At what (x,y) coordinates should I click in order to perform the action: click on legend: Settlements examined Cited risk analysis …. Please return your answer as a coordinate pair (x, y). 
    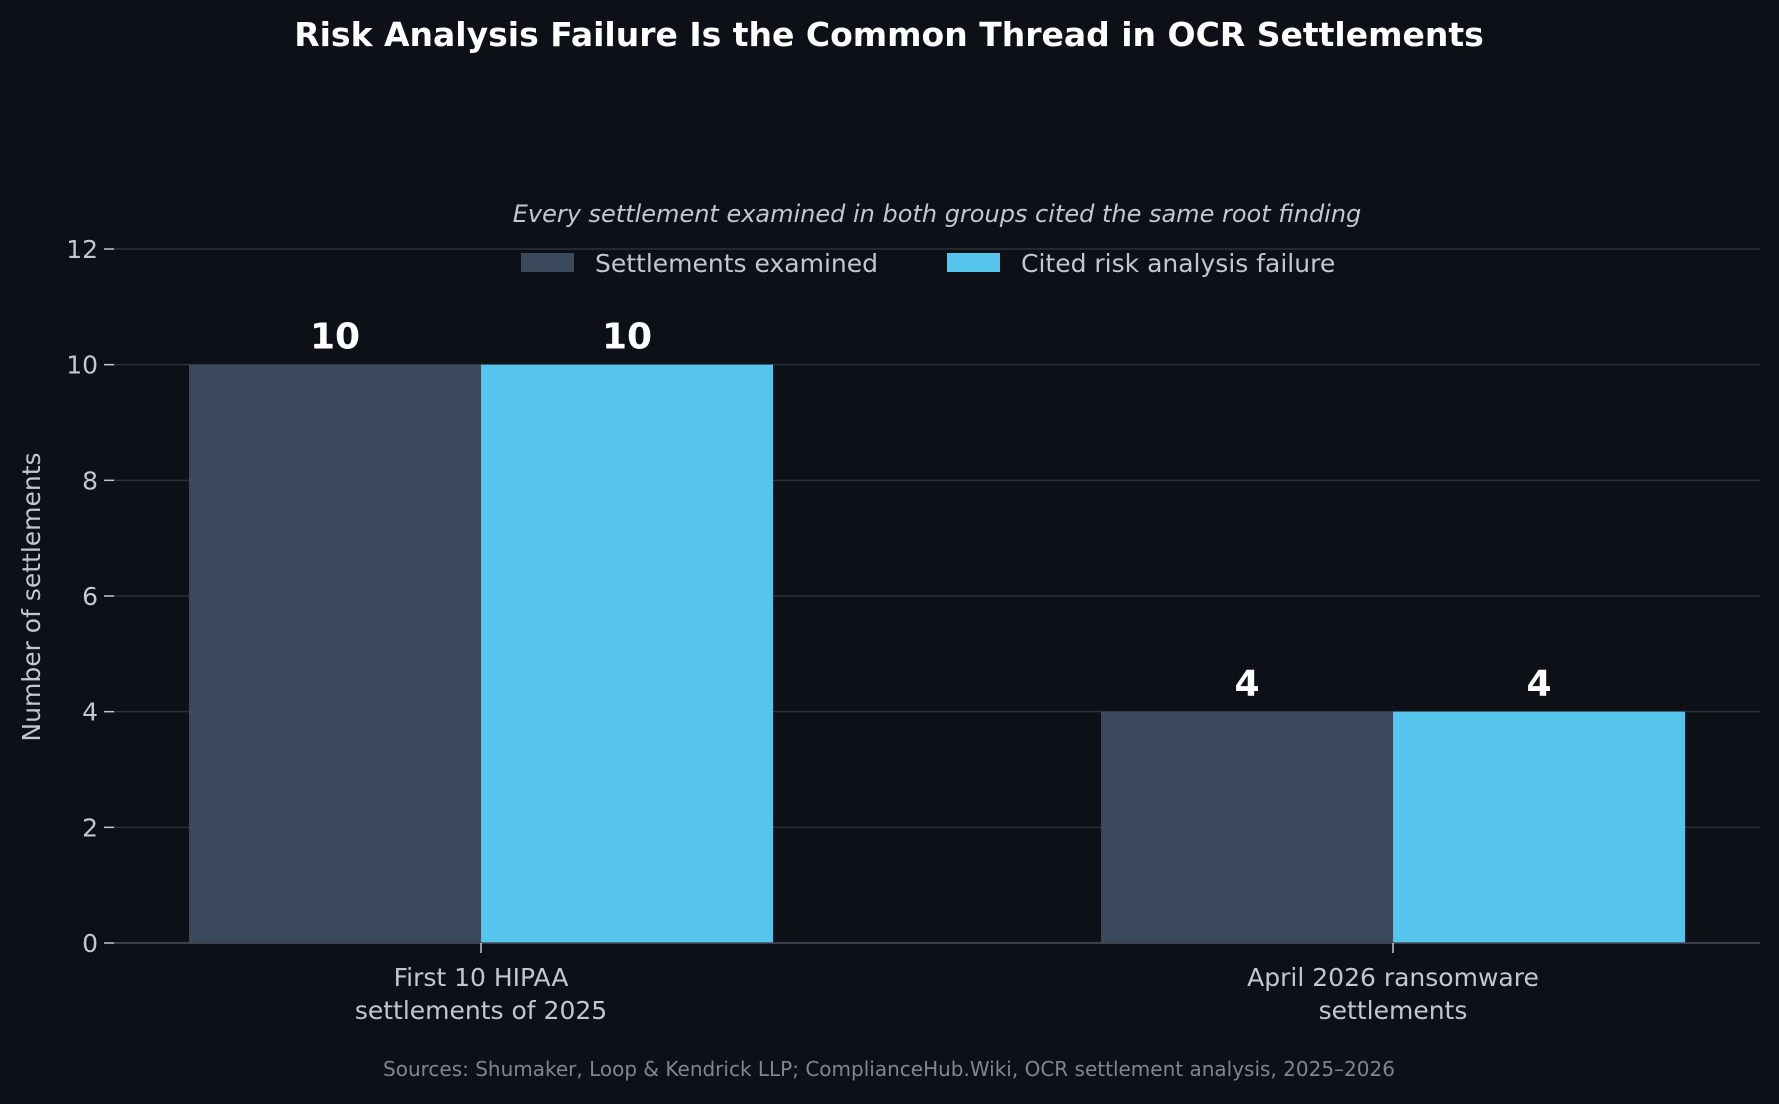
    Looking at the image, I should click on (928, 263).